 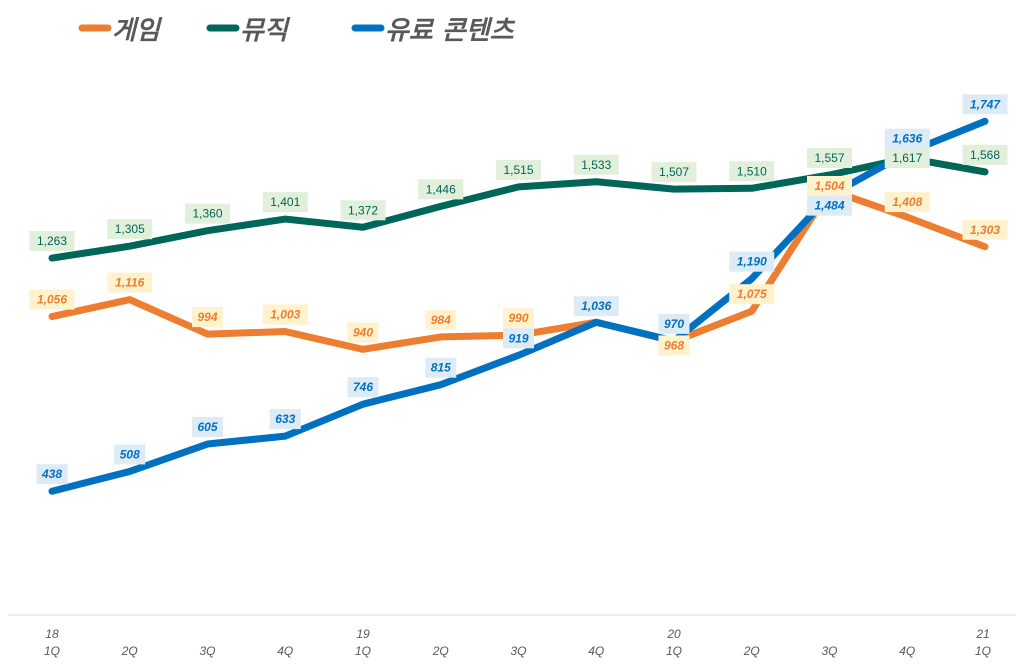 What do you see at coordinates (982, 634) in the screenshot?
I see `tick-label-year: 21` at bounding box center [982, 634].